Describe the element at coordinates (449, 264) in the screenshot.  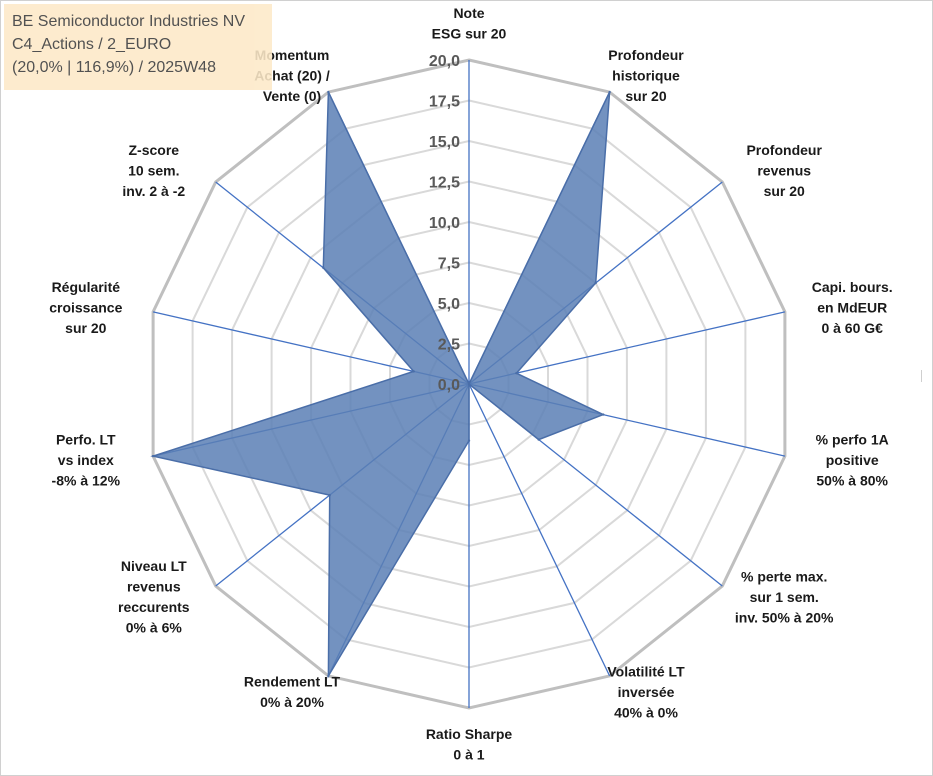
I see `tick-label-3: 7,5` at that location.